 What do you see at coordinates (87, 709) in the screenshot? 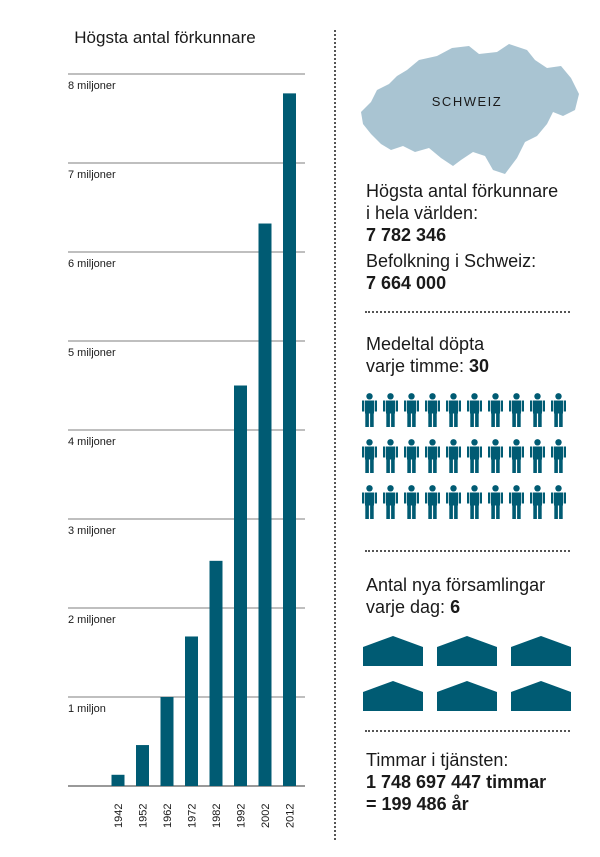
I see `y-tick-label: 1 miljon` at bounding box center [87, 709].